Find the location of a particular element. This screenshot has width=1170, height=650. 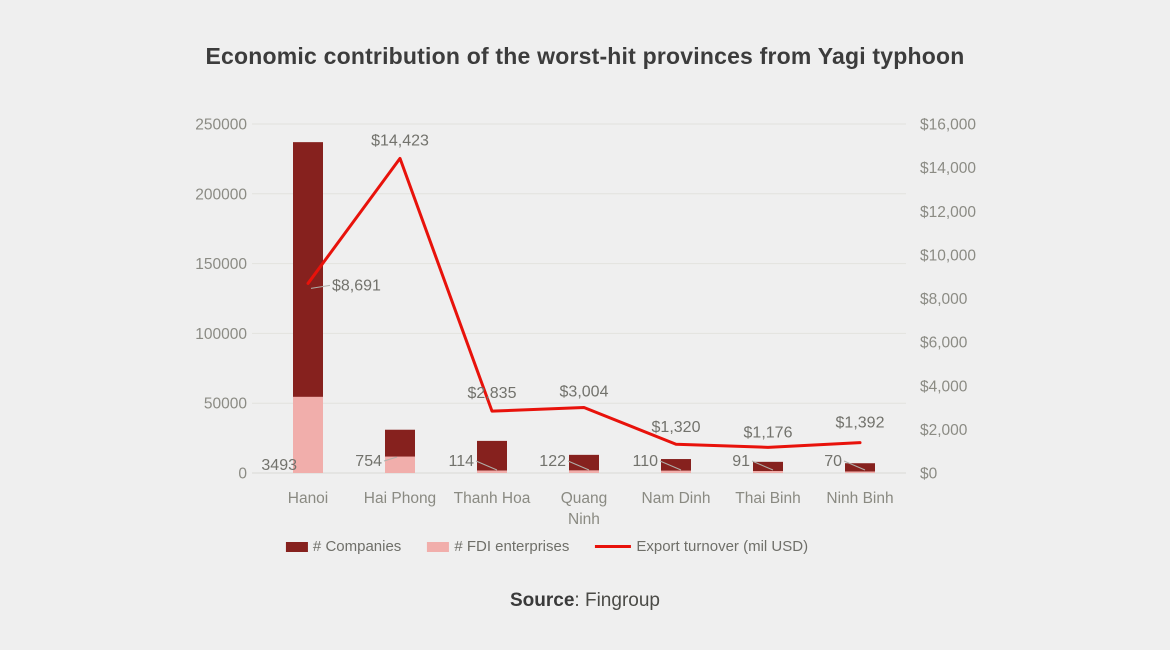

legend-item-export-turnover: Export turnover (mil USD) is located at coordinates (701, 546).